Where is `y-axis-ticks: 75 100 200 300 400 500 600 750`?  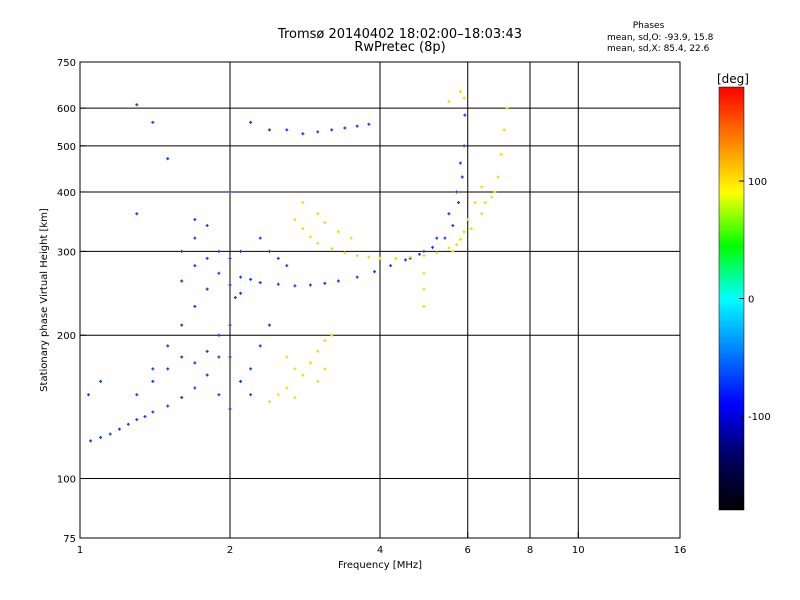
y-axis-ticks: 75 100 200 300 400 500 600 750 is located at coordinates (71, 301).